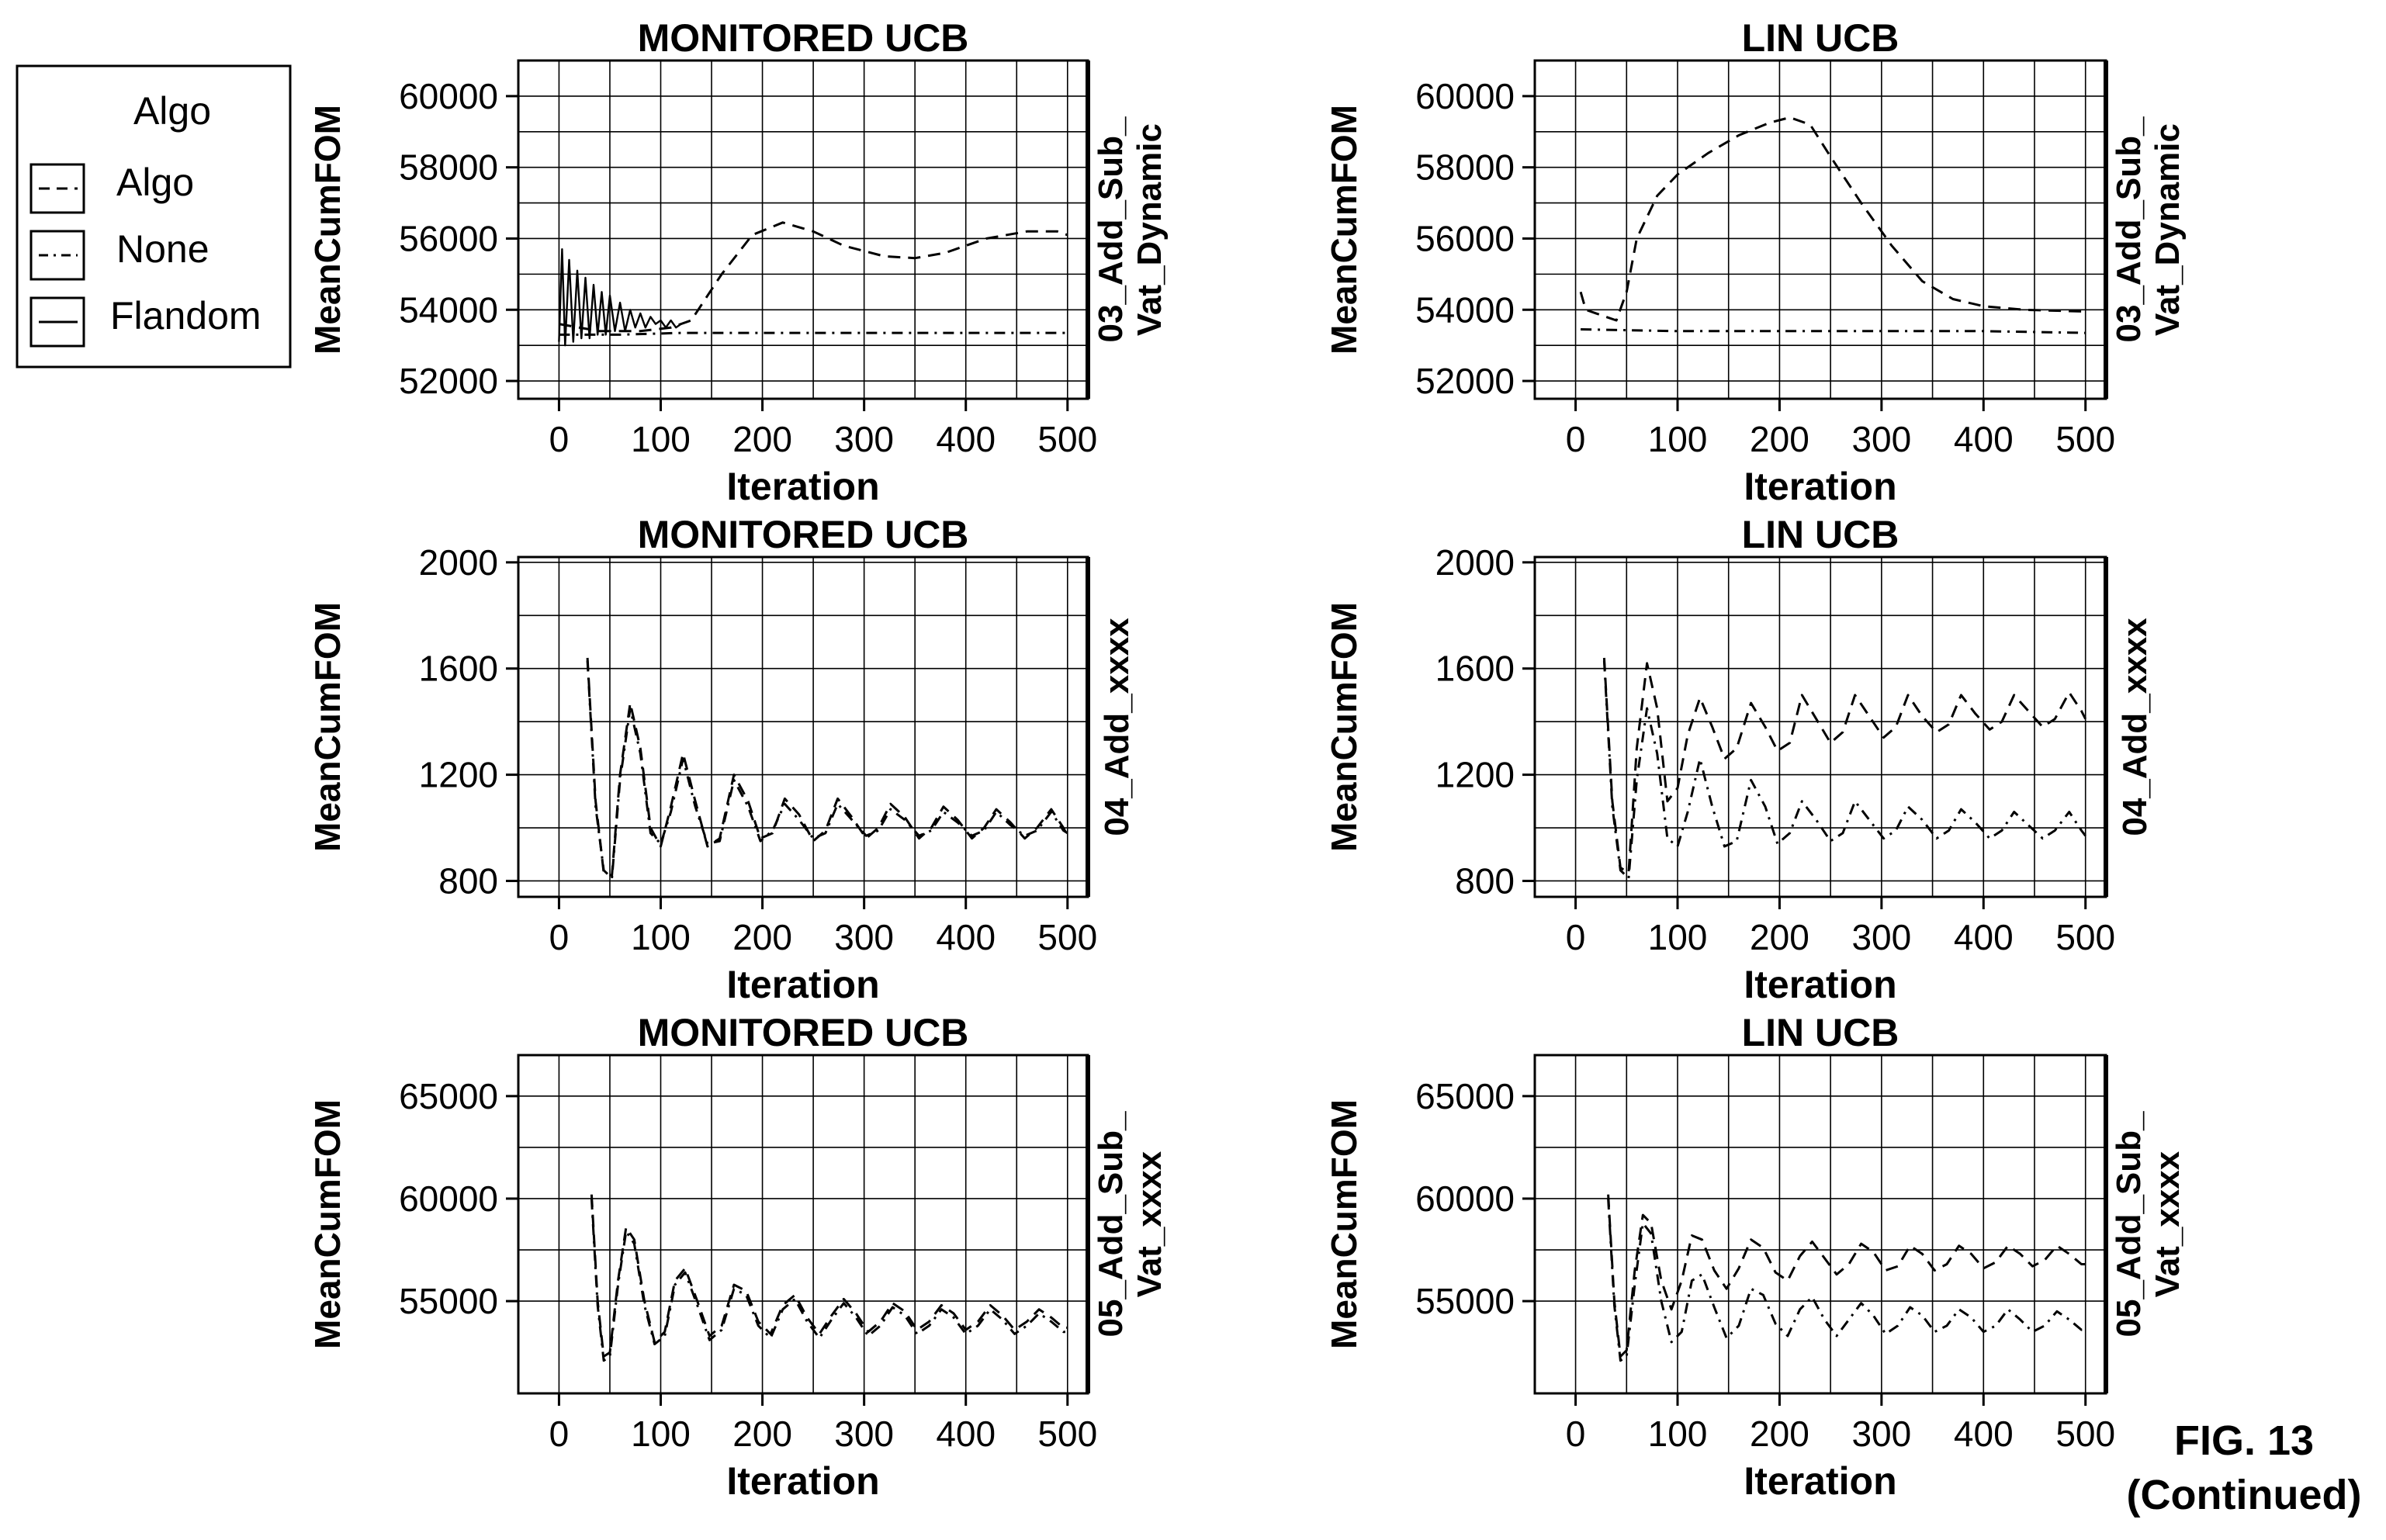 The image size is (2386, 1540). What do you see at coordinates (2244, 1467) in the screenshot?
I see `figure-caption: FIG. 13 (Continued)` at bounding box center [2244, 1467].